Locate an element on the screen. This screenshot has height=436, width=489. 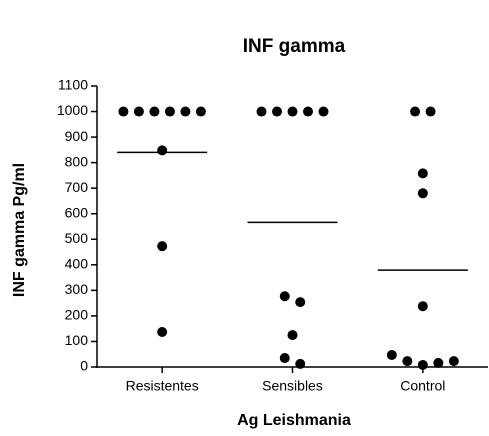
y-axis-label: INF gamma Pg/ml is located at coordinates (19, 230).